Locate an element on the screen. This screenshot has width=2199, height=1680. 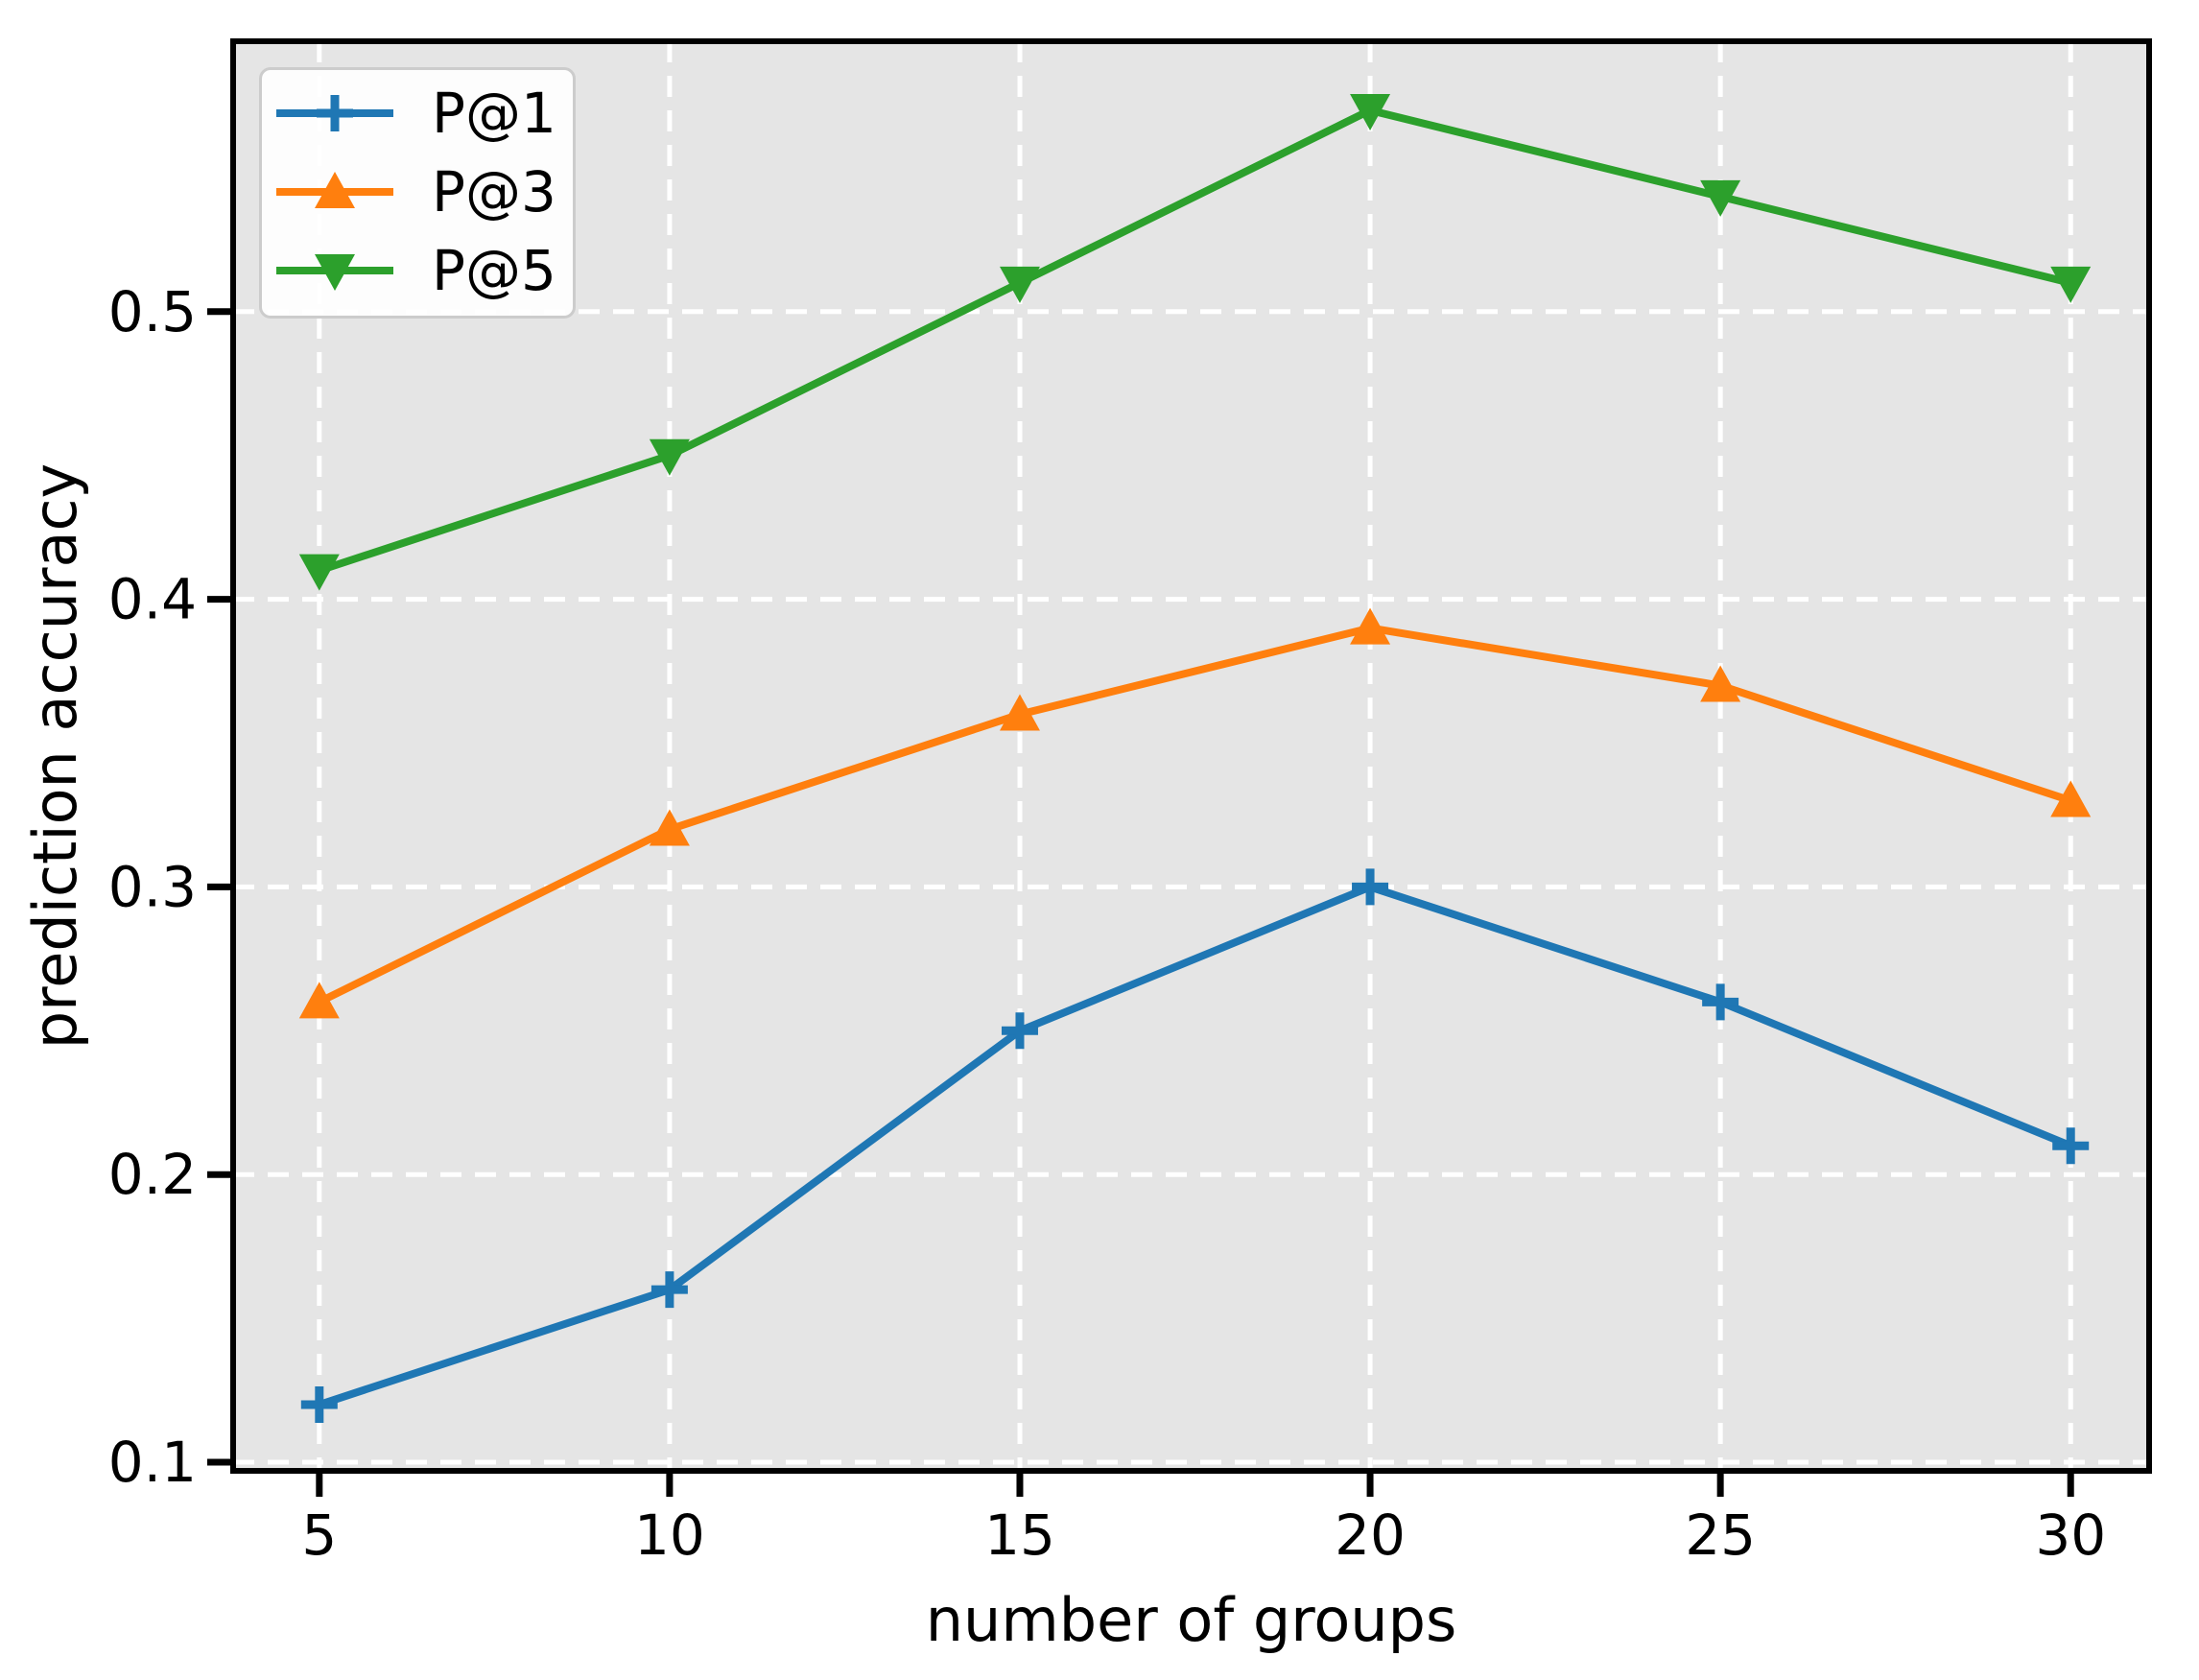
legend-item-p5: P@5 is located at coordinates (424, 270).